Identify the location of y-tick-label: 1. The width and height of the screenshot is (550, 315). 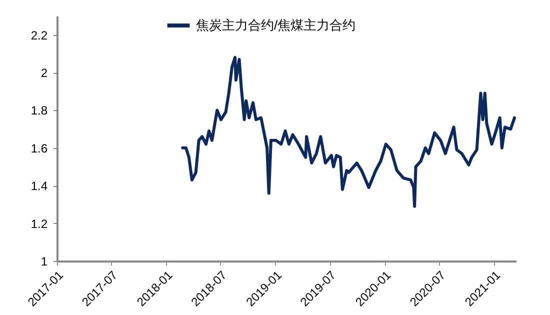
(44, 261).